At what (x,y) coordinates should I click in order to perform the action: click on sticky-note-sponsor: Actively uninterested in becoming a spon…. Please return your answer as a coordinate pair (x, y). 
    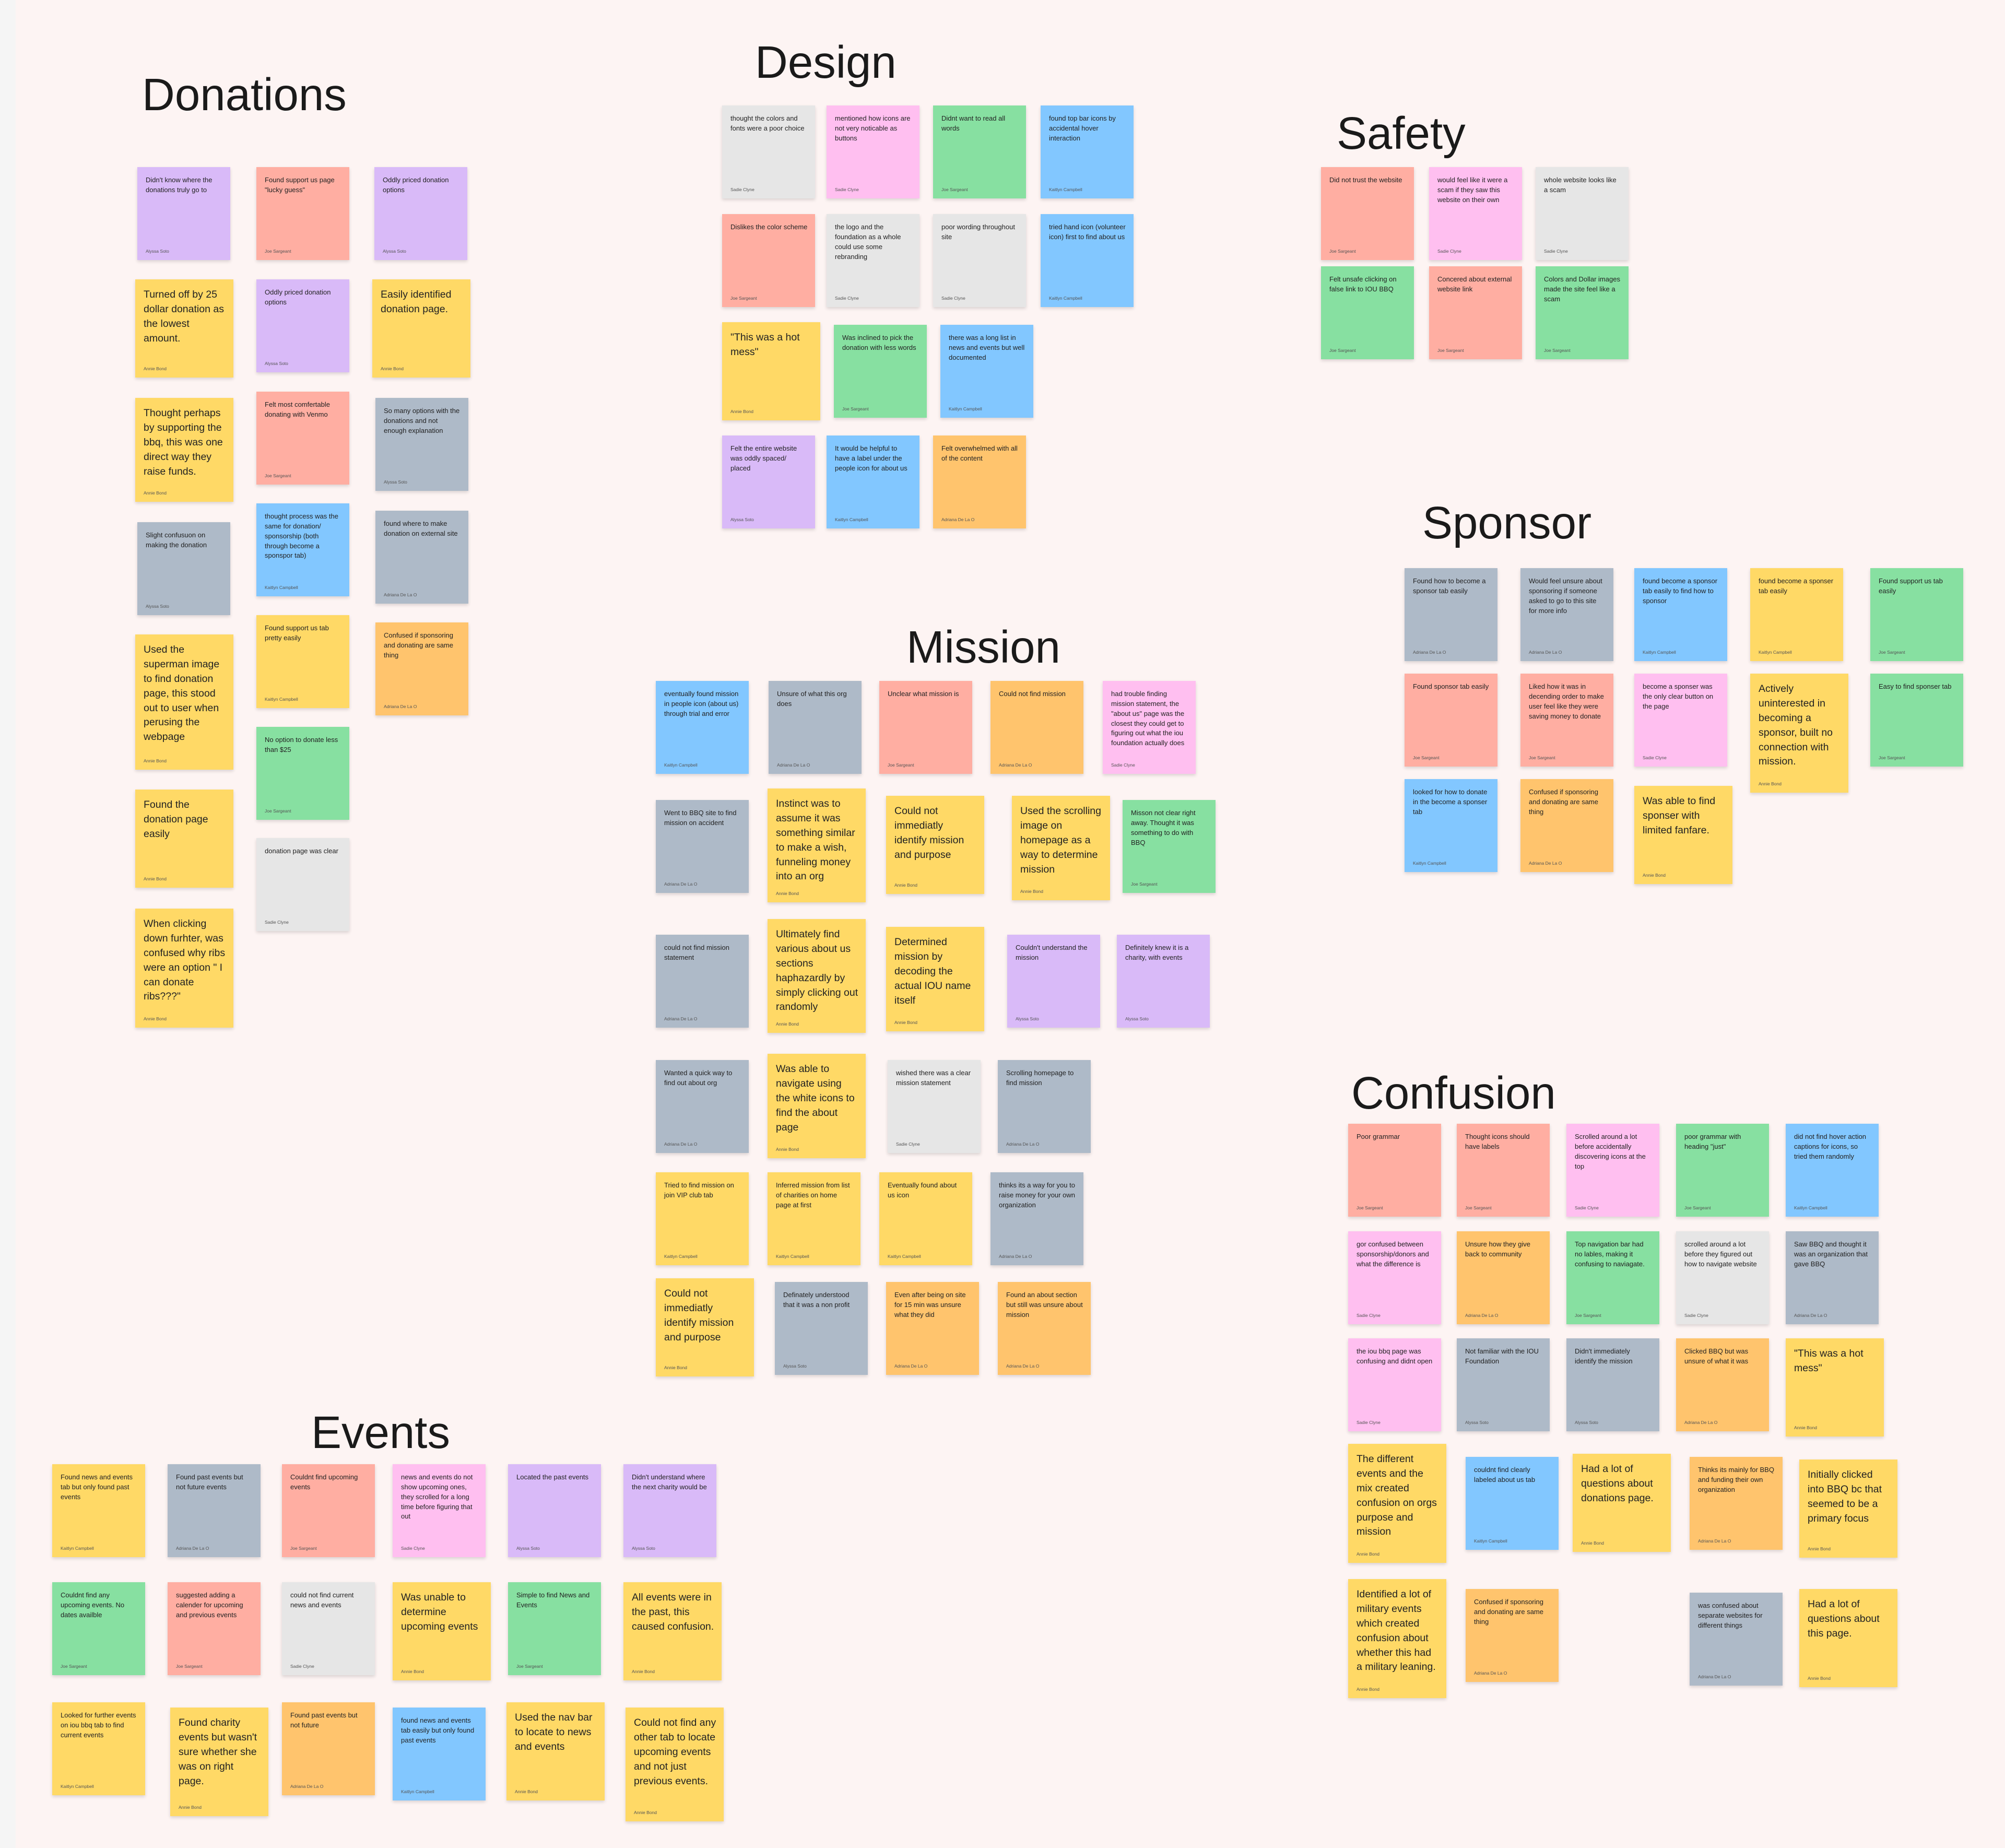
    Looking at the image, I should click on (1799, 733).